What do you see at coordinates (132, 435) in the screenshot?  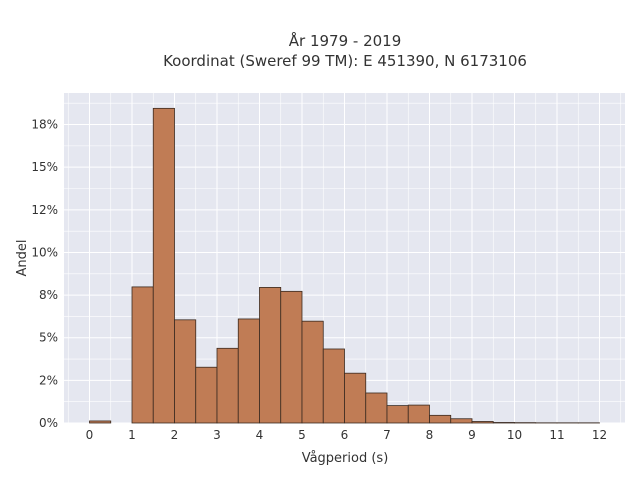 I see `x-tick-label: 1` at bounding box center [132, 435].